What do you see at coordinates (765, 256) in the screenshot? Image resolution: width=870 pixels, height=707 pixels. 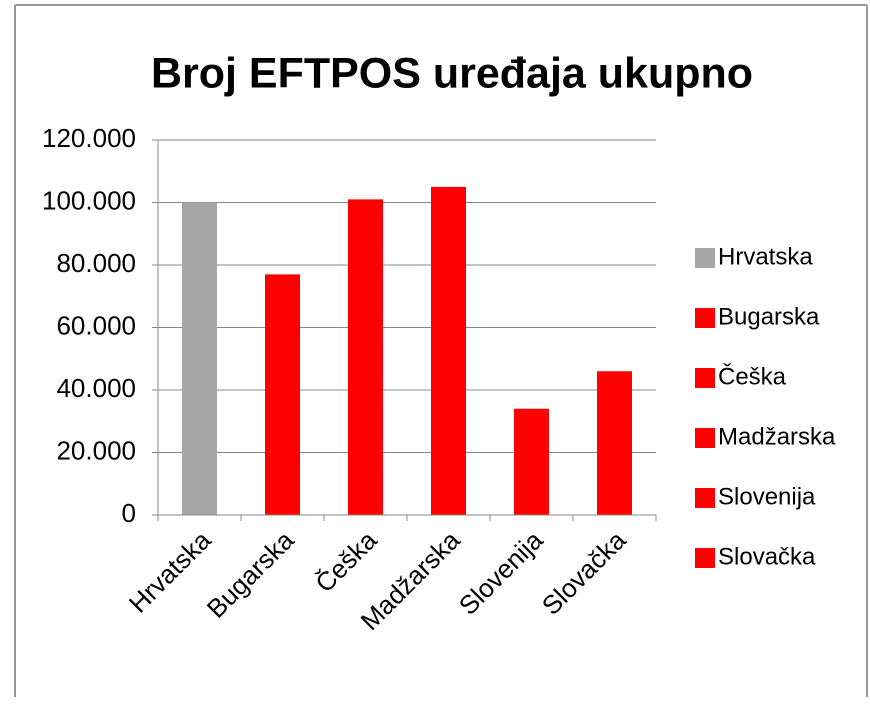 I see `legend-label: Hrvatska` at bounding box center [765, 256].